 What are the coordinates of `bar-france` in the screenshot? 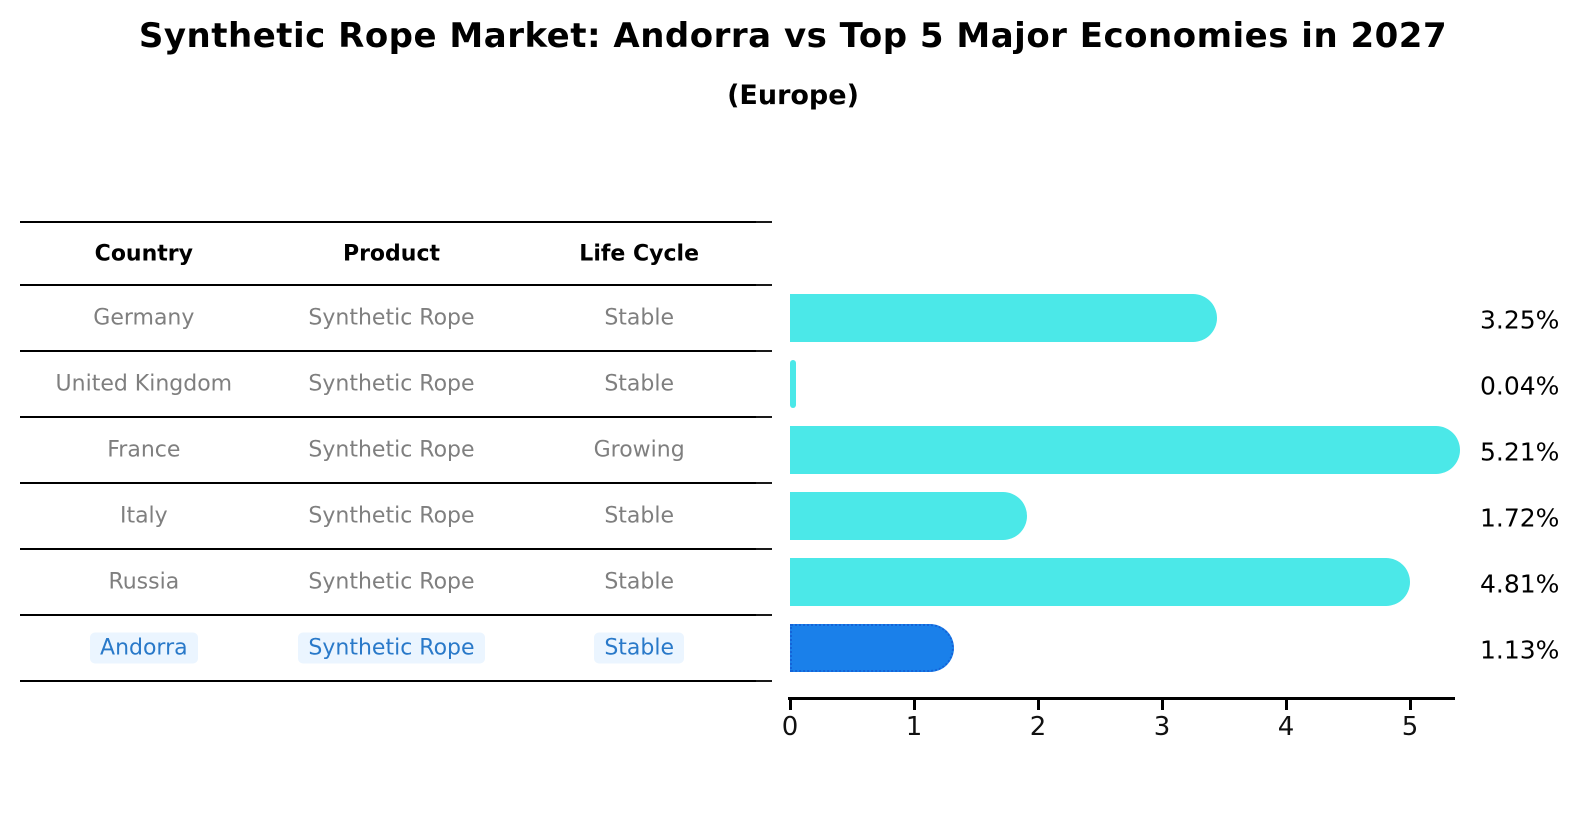 It's located at (1125, 450).